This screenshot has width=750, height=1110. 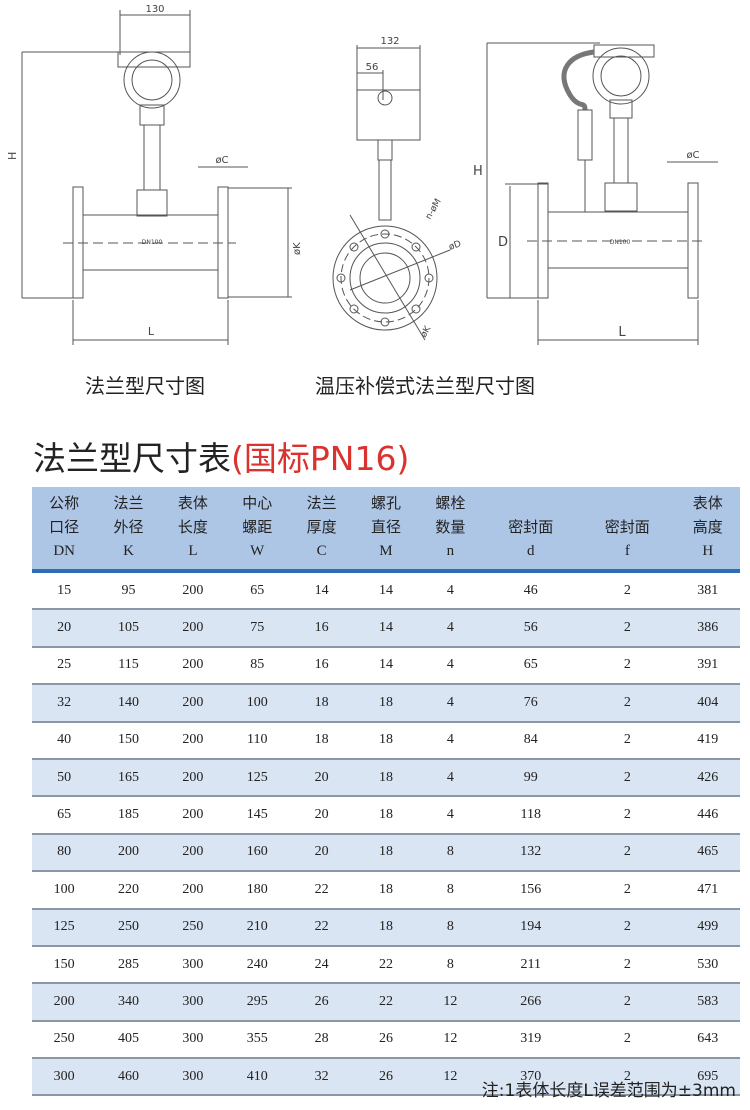 I want to click on table-cell: 28, so click(x=321, y=1040).